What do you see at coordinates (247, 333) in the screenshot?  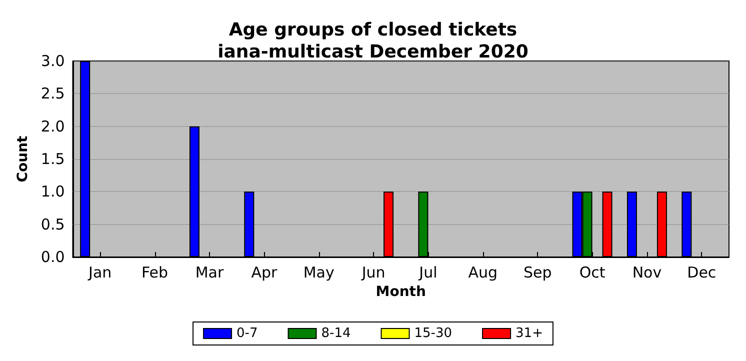 I see `legend-label: 0-7` at bounding box center [247, 333].